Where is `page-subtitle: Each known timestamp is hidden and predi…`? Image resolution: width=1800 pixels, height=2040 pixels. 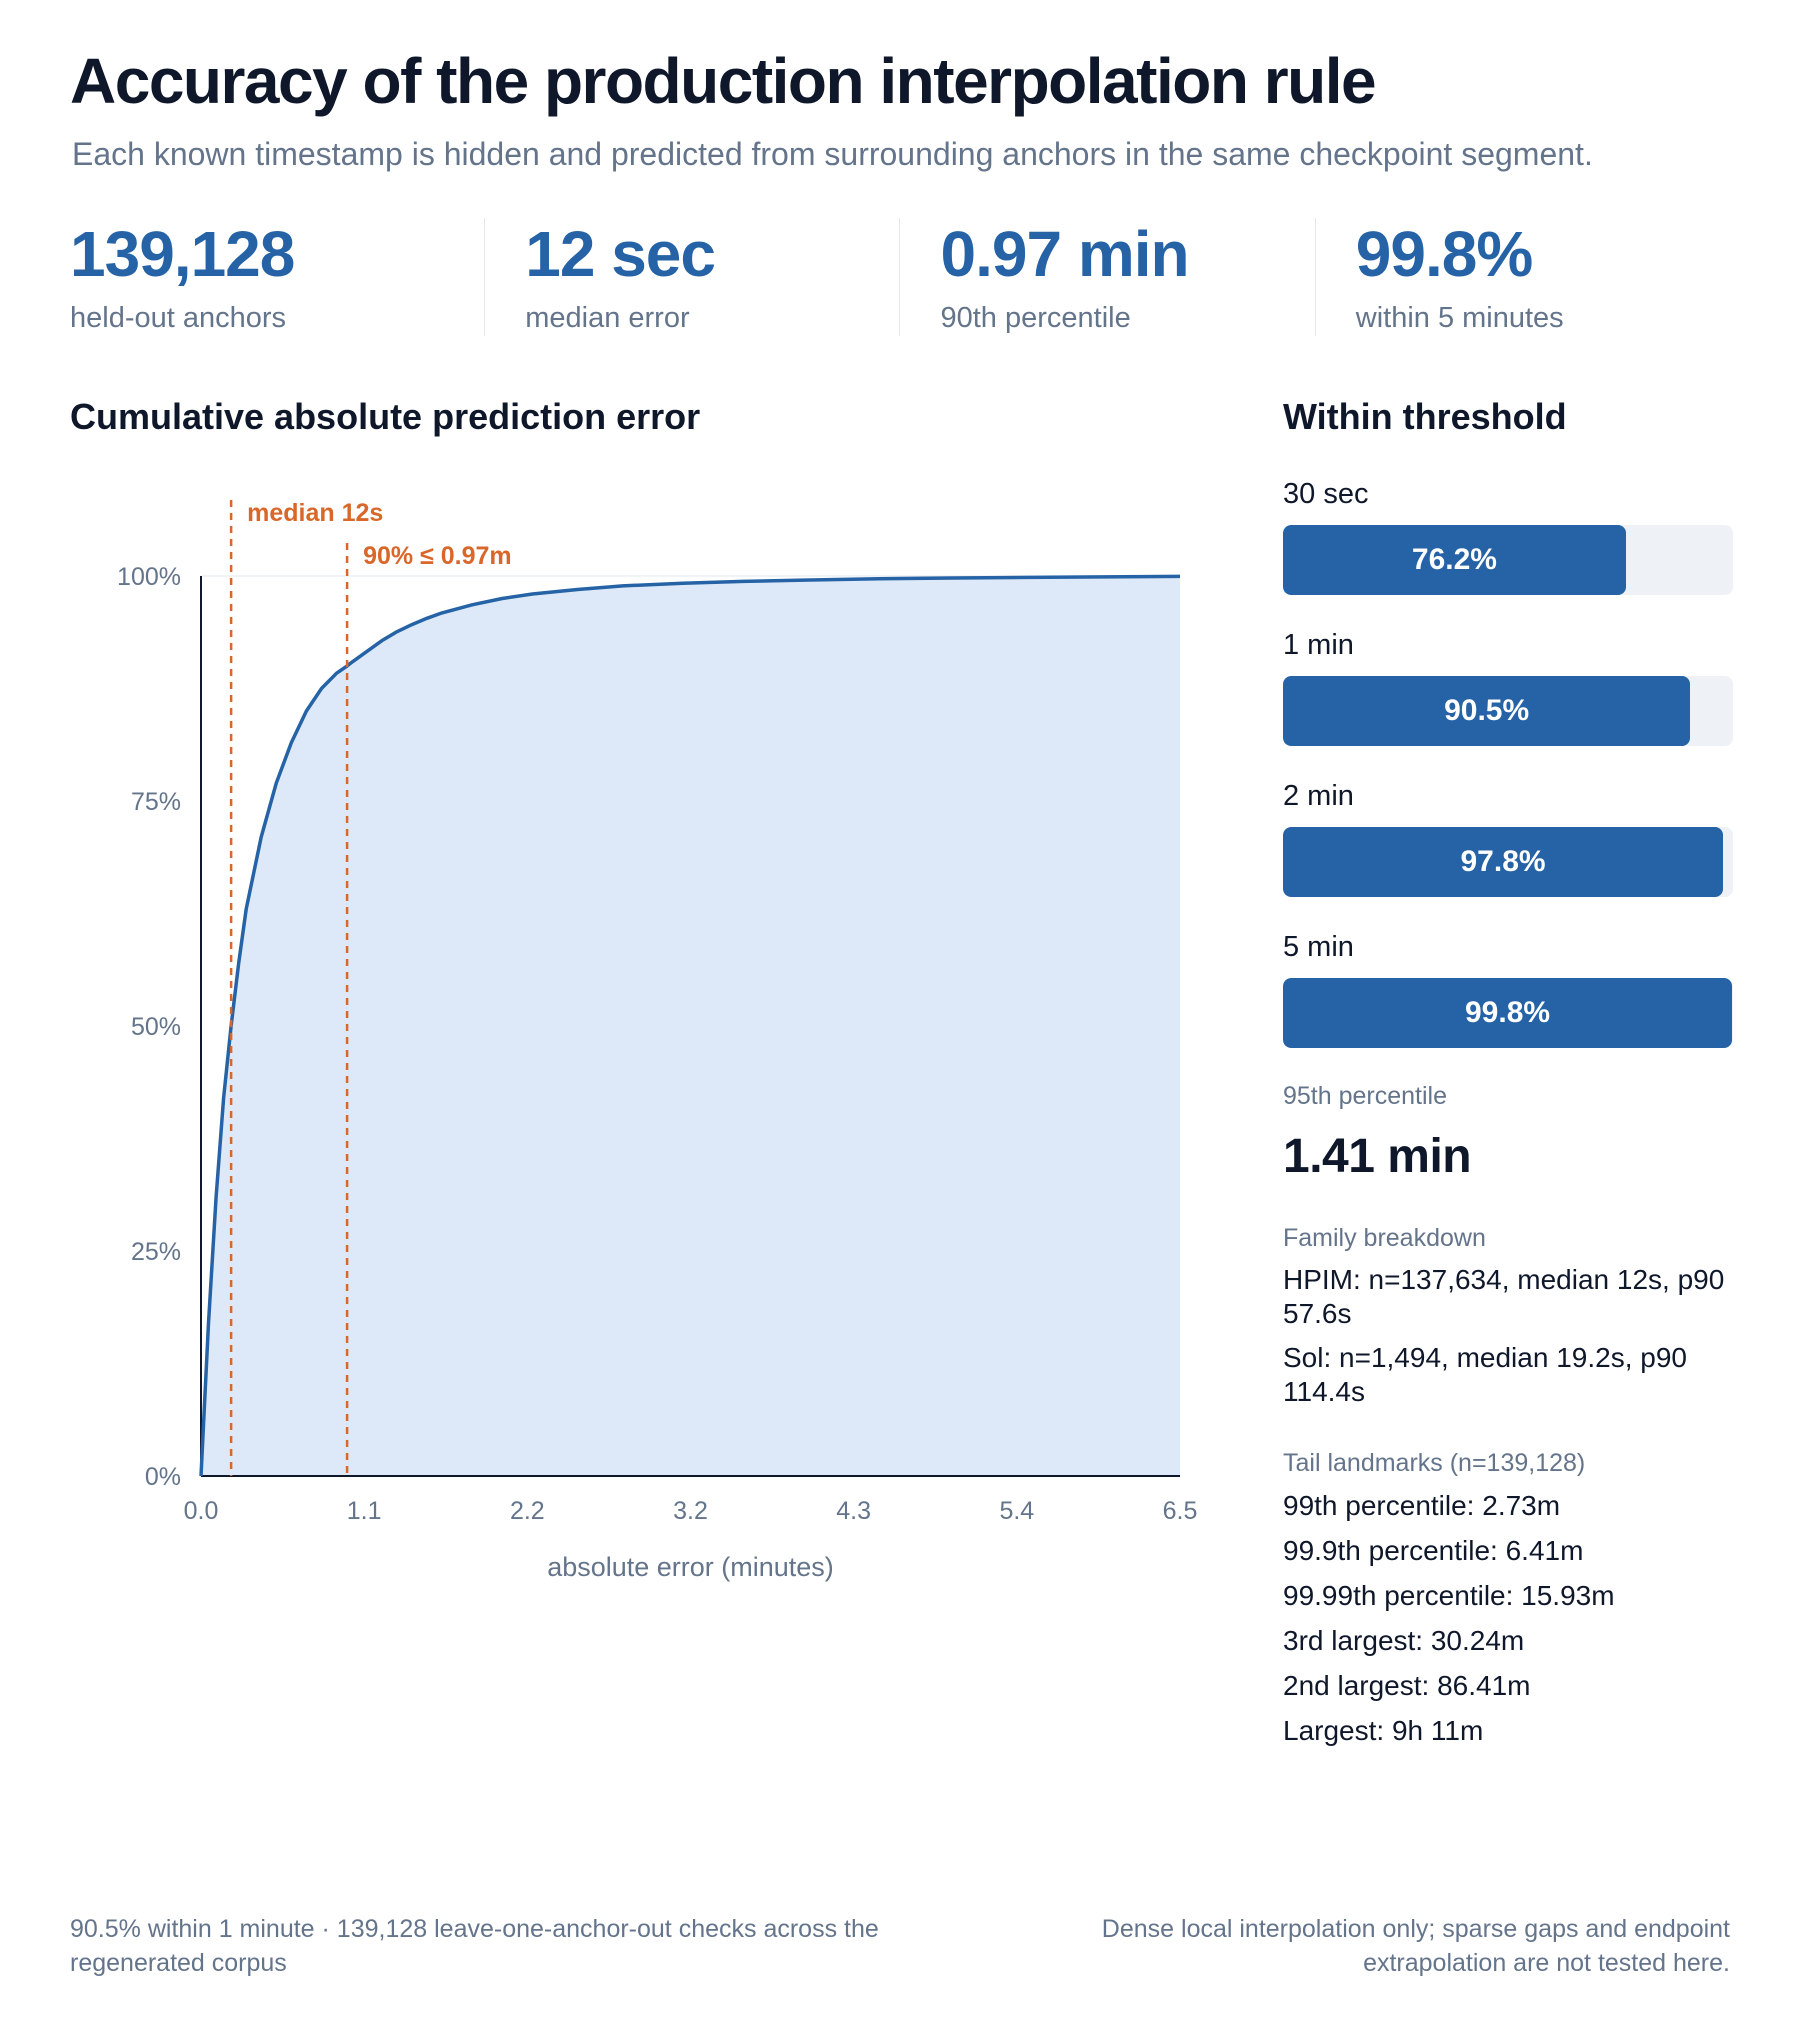
page-subtitle: Each known timestamp is hidden and predi… is located at coordinates (832, 154).